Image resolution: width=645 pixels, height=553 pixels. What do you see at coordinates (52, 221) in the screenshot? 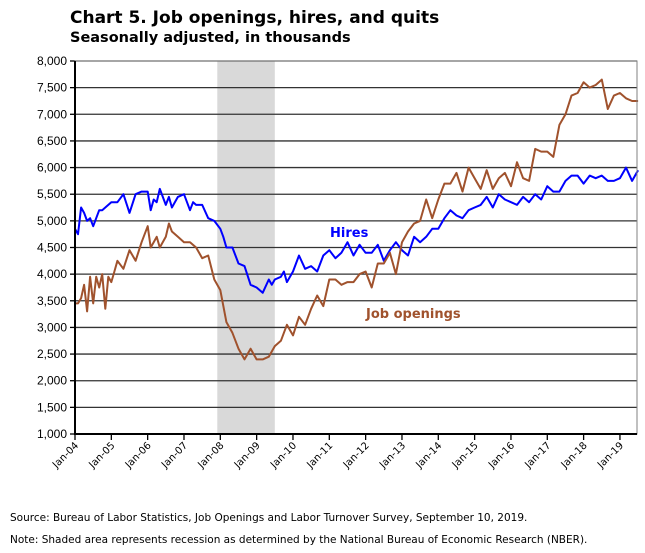
I see `y-tick-label: 5,000` at bounding box center [52, 221].